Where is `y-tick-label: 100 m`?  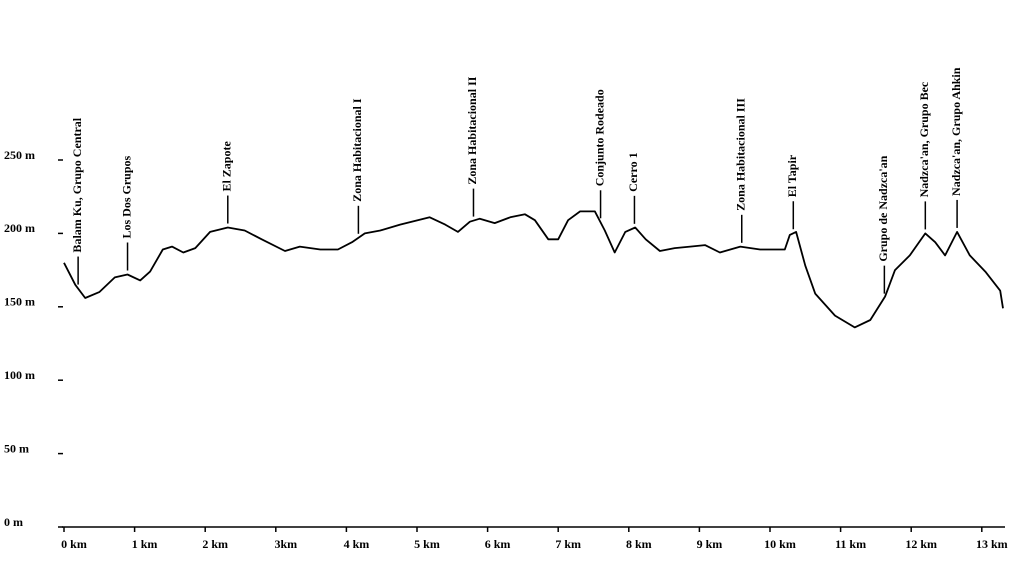
y-tick-label: 100 m is located at coordinates (19, 375).